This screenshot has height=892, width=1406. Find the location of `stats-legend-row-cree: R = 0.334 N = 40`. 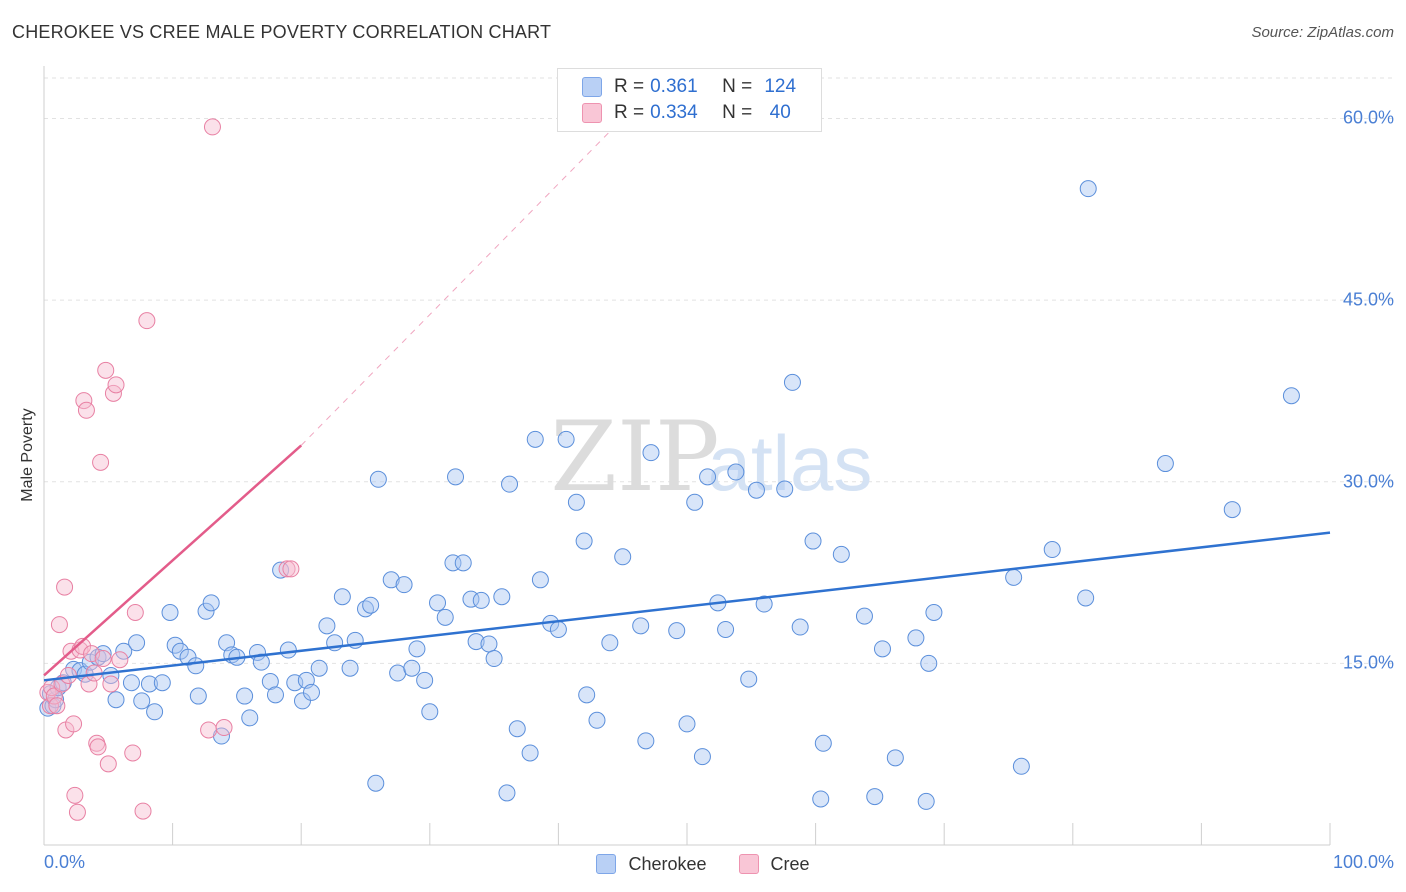

stats-legend-row-cree: R = 0.334 N = 40 is located at coordinates (691, 113).